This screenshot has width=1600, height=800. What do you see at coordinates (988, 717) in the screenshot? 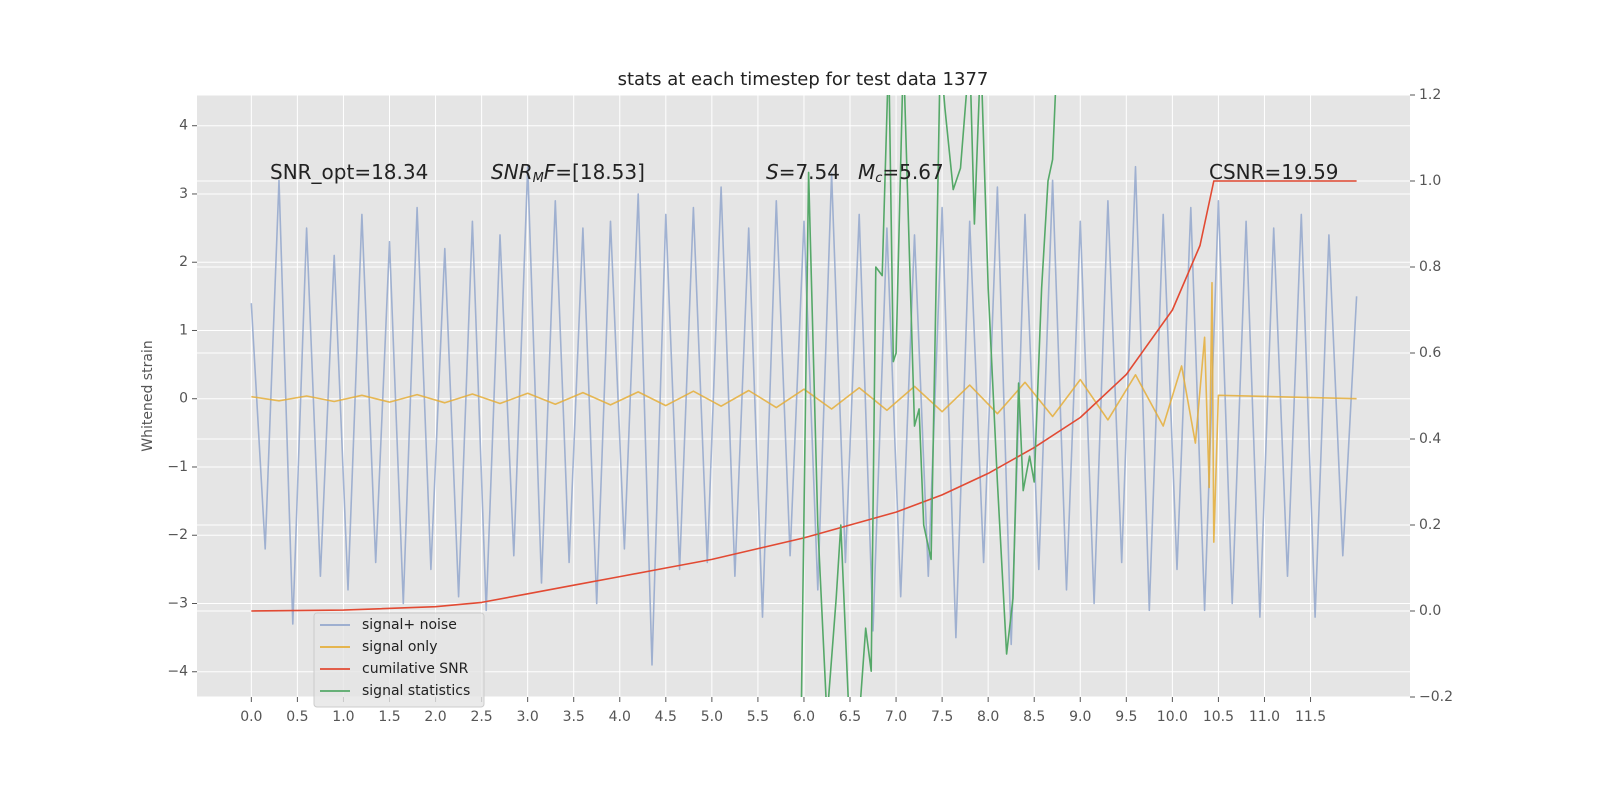
I see `x-tick-label: 8.0` at bounding box center [988, 717].